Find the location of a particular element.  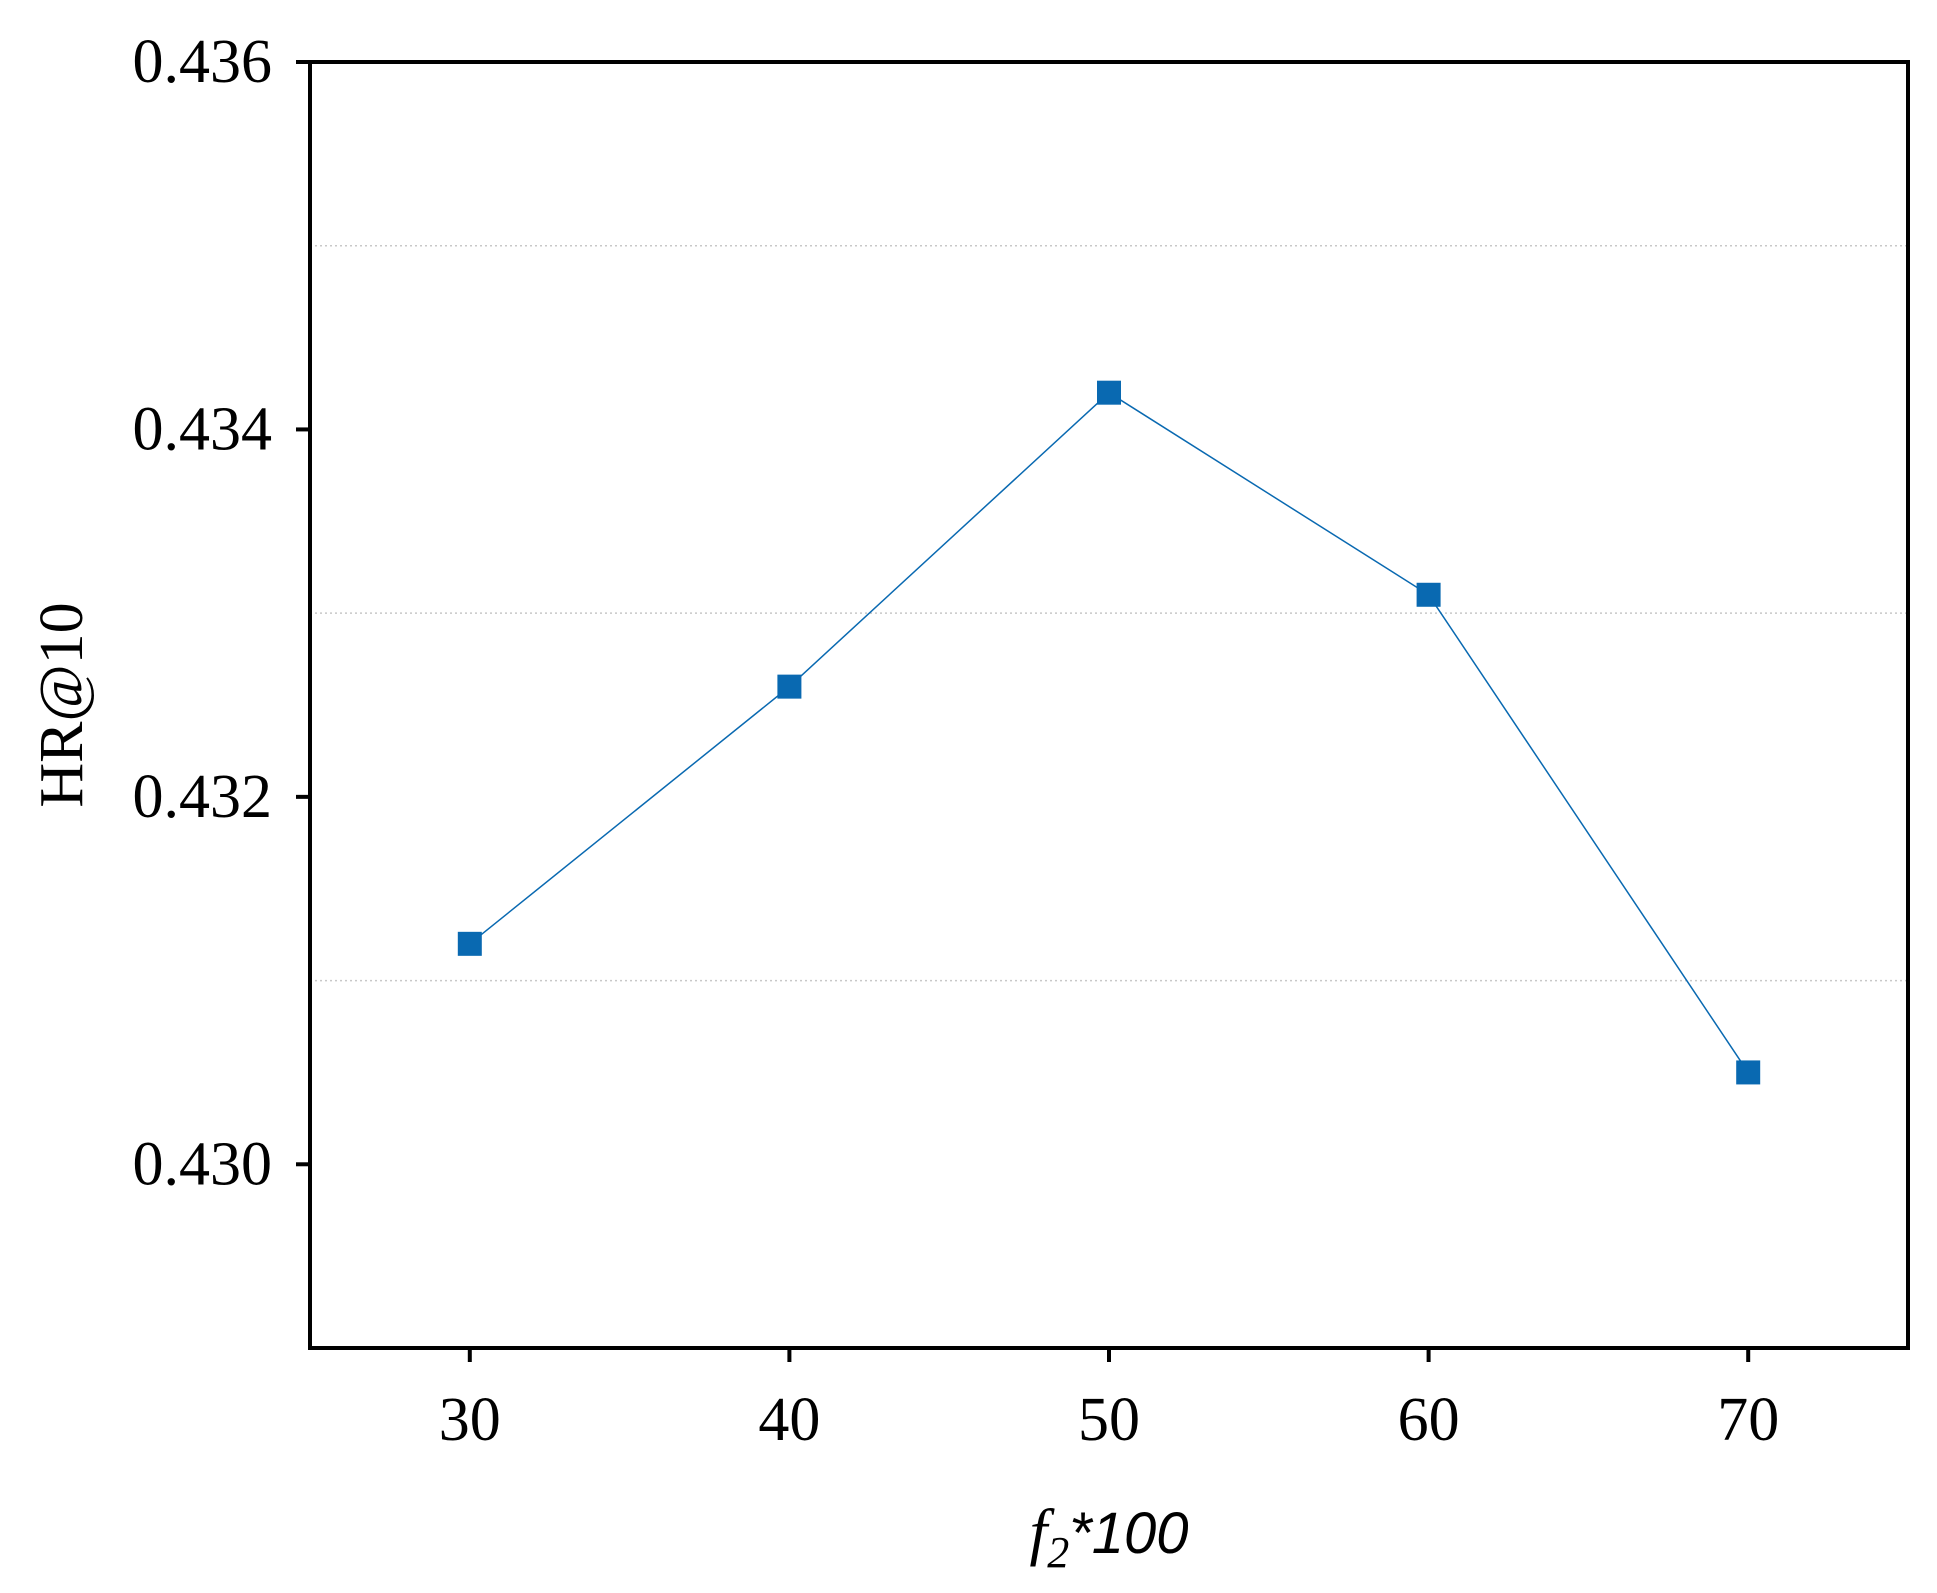

x-axis-title: f2*100 is located at coordinates (1108, 1536).